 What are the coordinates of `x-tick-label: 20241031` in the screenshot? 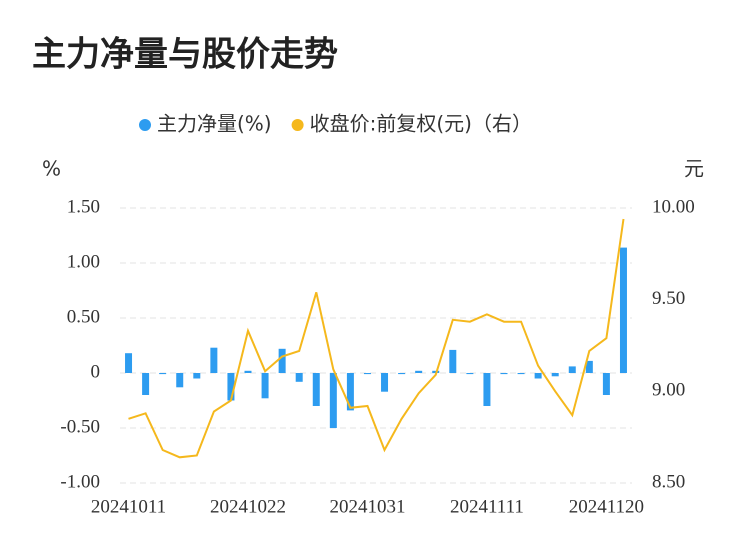 It's located at (367, 506).